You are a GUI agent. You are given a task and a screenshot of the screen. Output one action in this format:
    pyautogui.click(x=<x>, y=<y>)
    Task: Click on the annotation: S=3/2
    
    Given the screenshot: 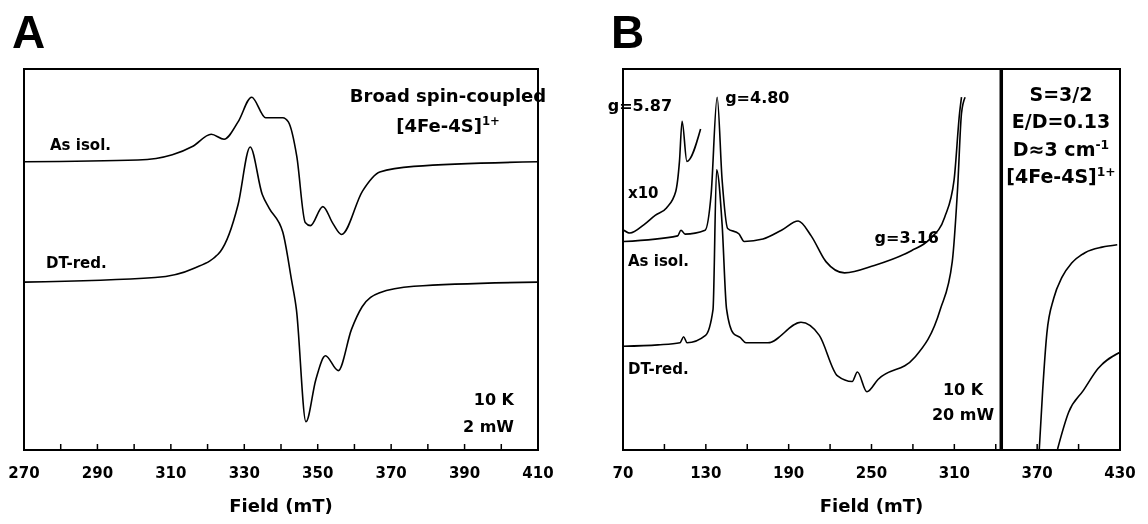 What is the action you would take?
    pyautogui.click(x=1061, y=94)
    